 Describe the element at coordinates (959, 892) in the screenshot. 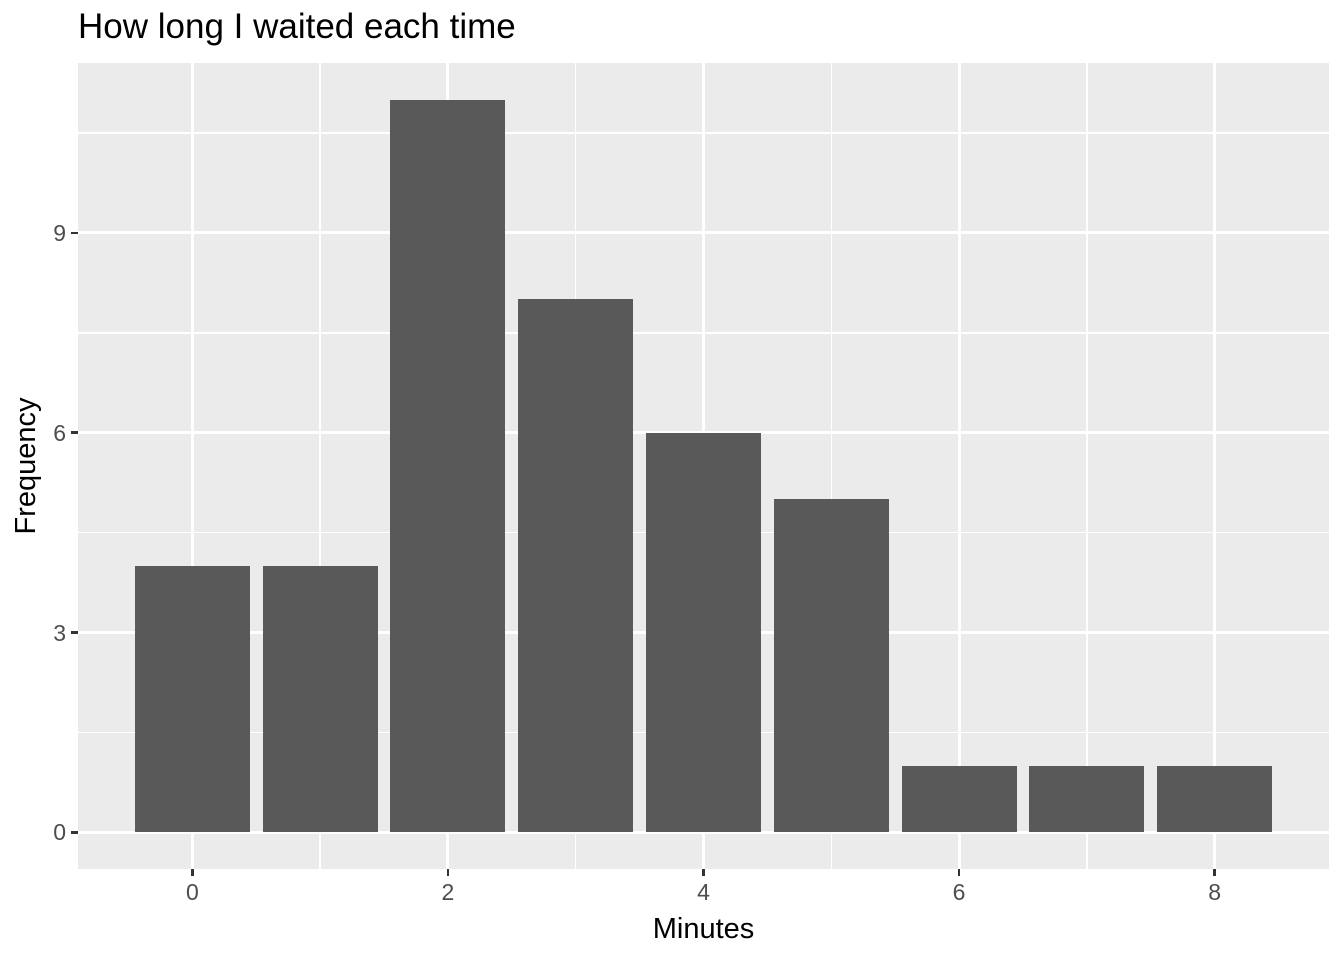

I see `x-tick-label: 6` at that location.